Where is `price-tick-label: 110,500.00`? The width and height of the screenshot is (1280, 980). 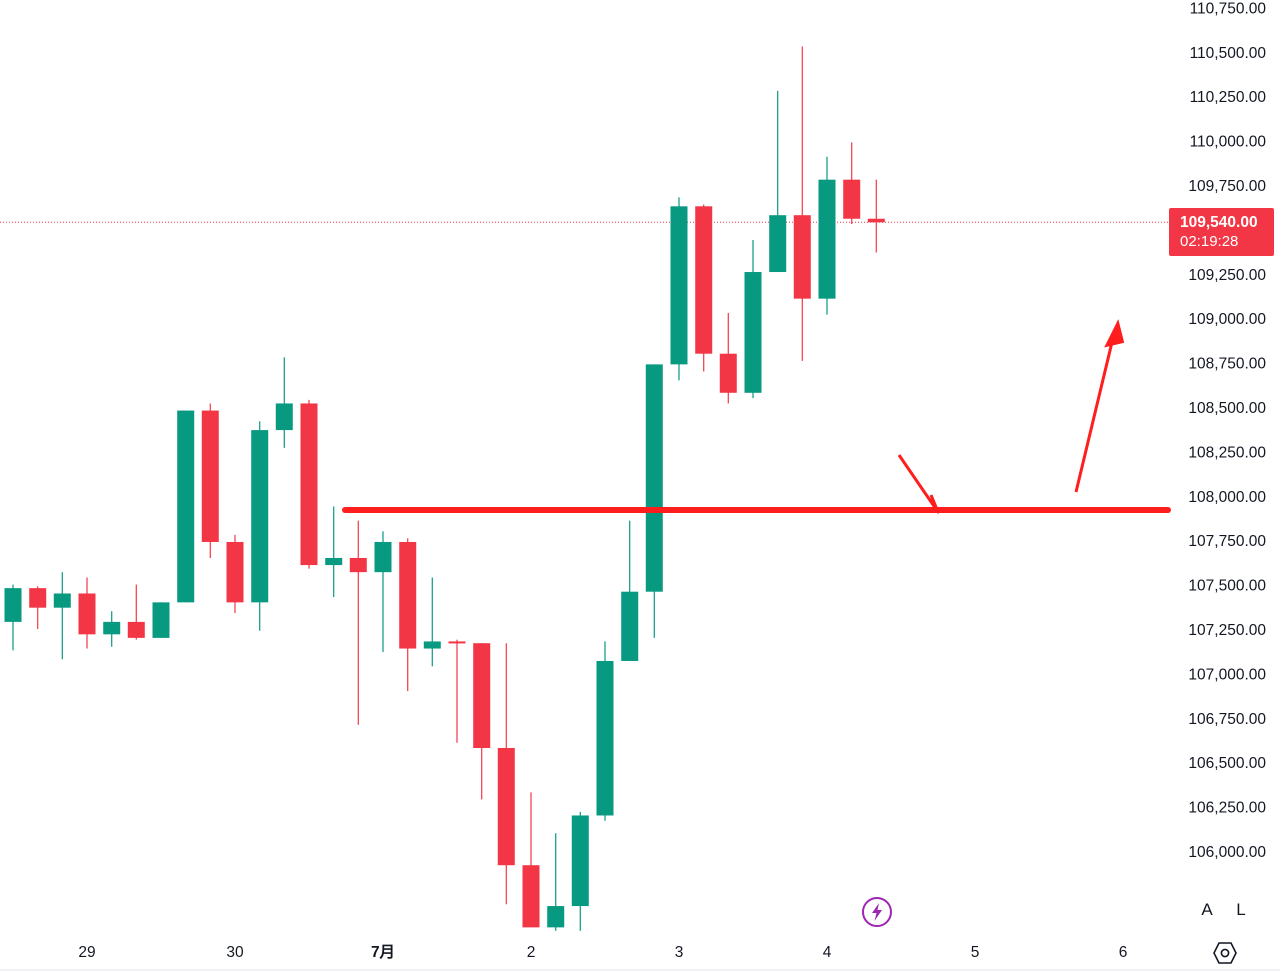
price-tick-label: 110,500.00 is located at coordinates (1228, 53).